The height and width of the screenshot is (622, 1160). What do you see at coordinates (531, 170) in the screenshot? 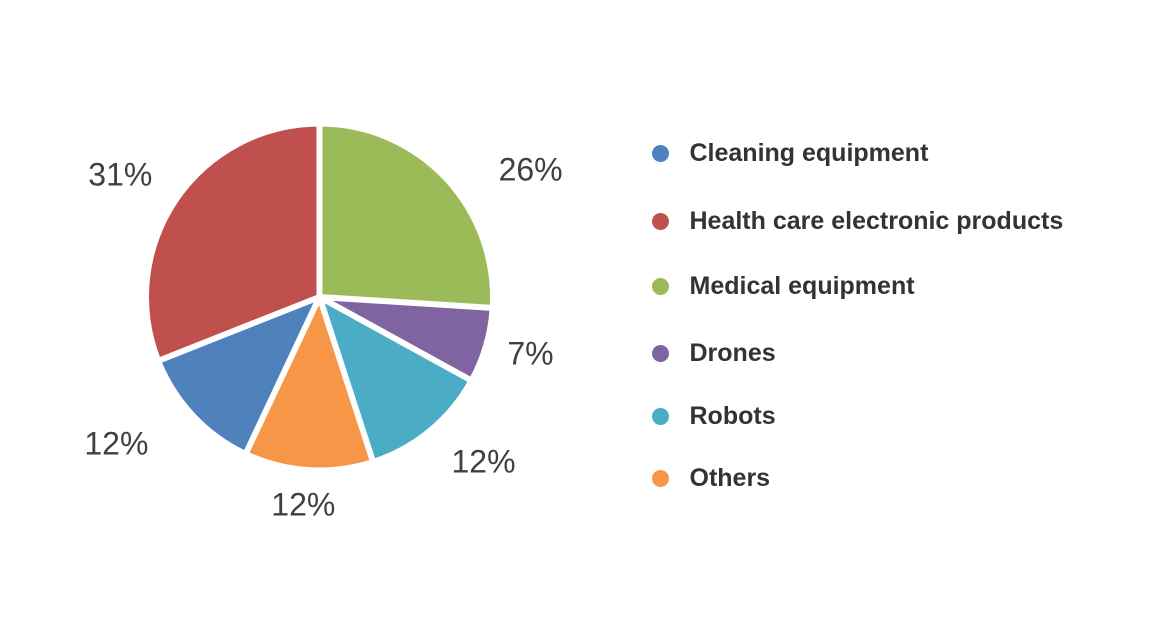
I see `svg-text: 26%` at bounding box center [531, 170].